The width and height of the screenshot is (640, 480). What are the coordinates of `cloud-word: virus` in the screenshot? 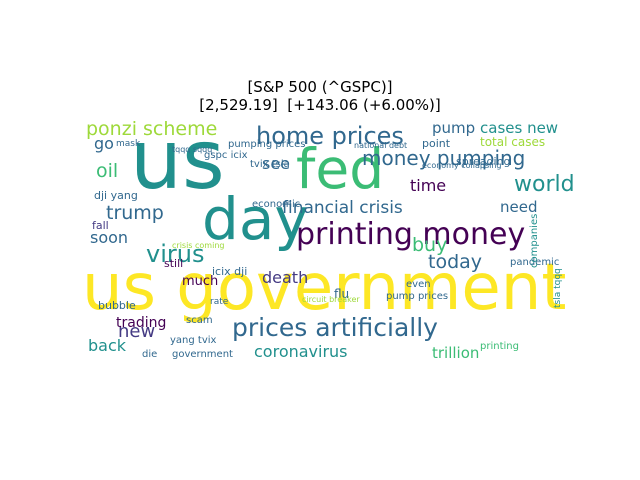 It's located at (175, 254).